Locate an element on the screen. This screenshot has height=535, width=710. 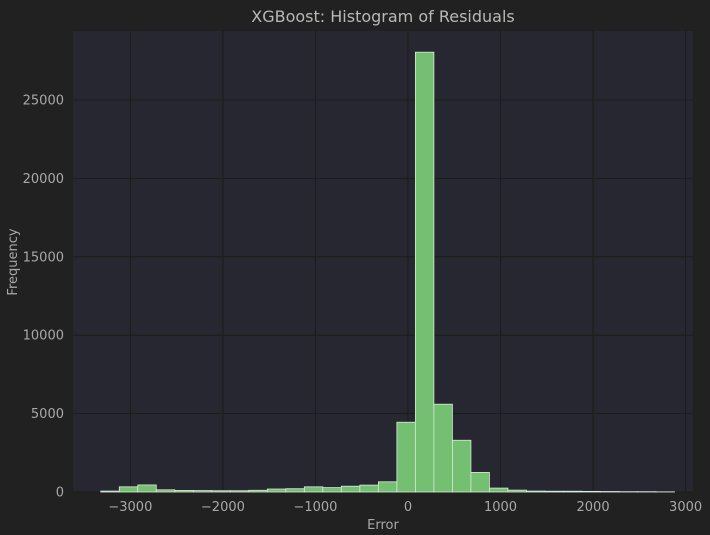
x-tick-label: 0 is located at coordinates (408, 507).